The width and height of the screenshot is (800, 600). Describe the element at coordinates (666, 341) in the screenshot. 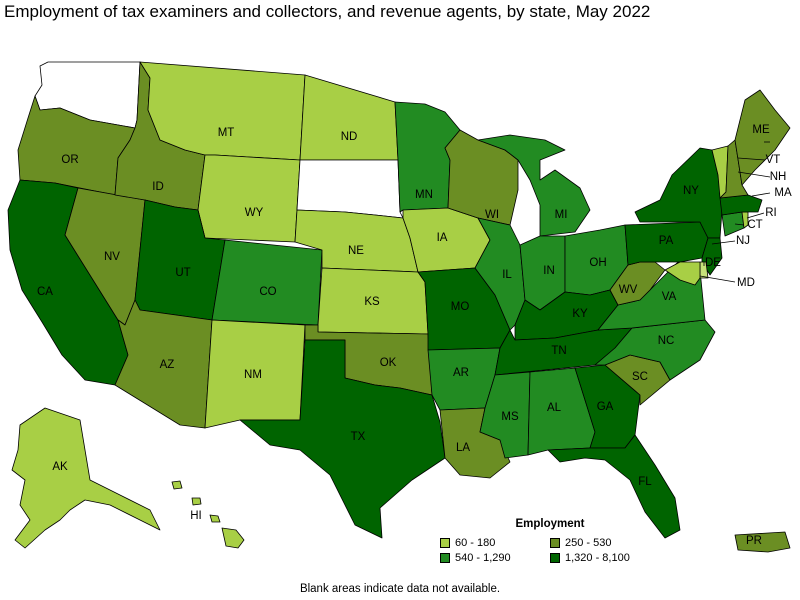

I see `state-label-nc: NC` at that location.